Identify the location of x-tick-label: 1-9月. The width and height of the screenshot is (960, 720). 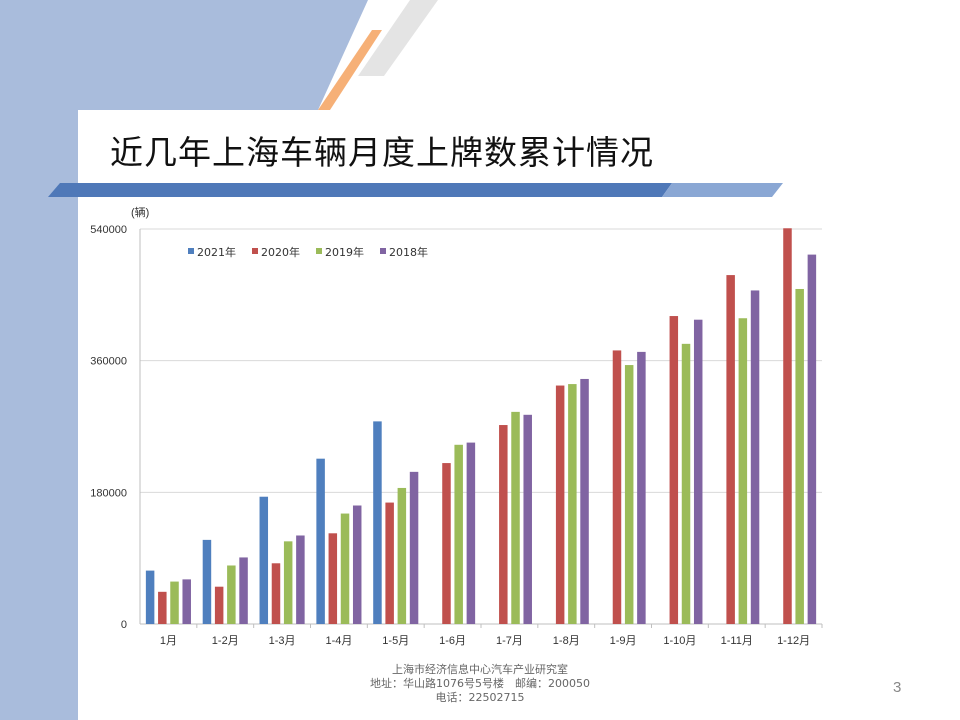
(623, 641).